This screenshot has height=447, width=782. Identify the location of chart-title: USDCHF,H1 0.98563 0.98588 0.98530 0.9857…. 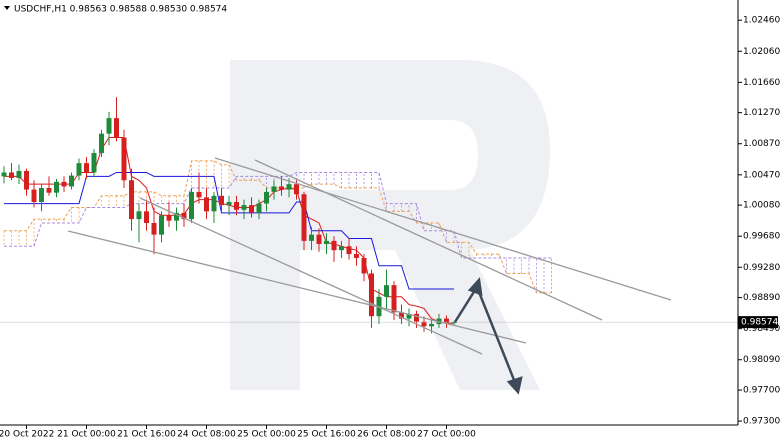
(120, 10).